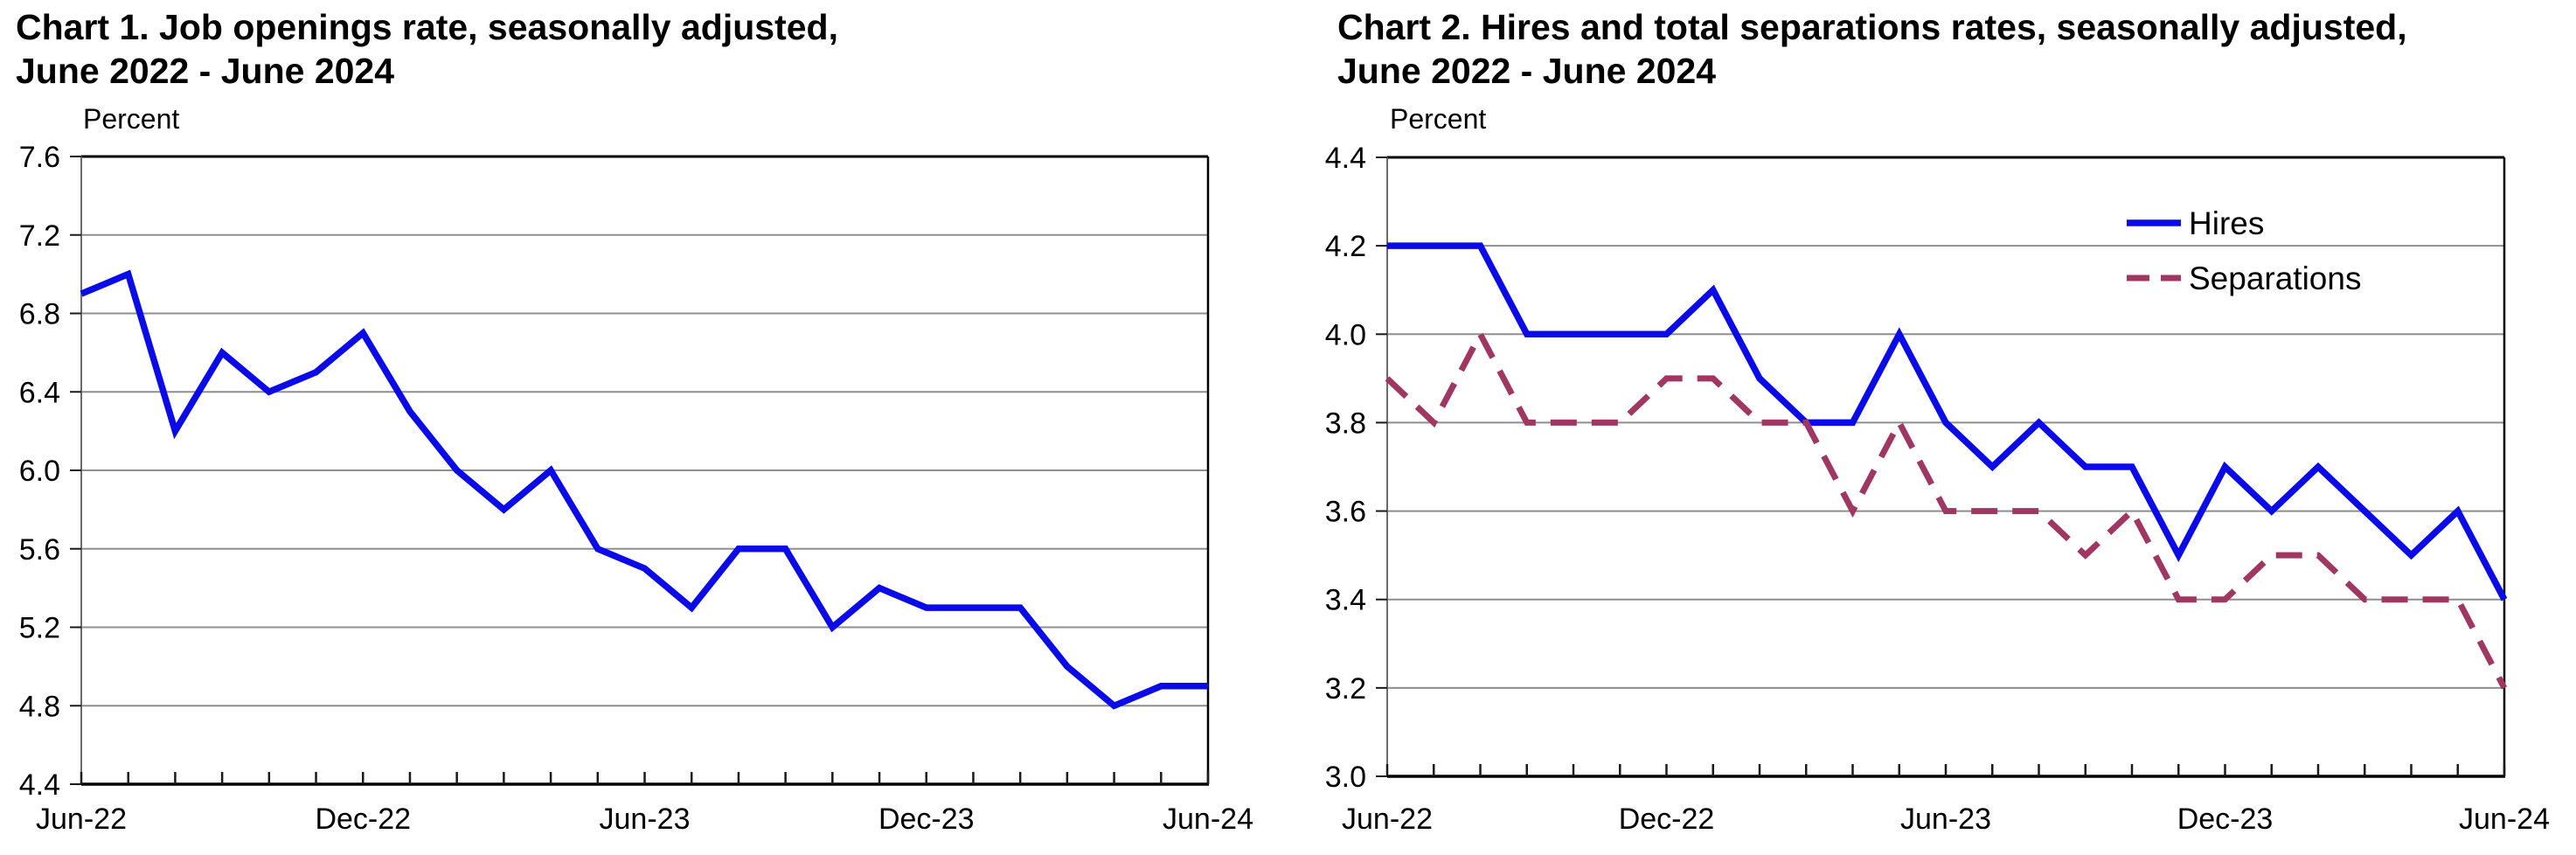 The height and width of the screenshot is (855, 2576). What do you see at coordinates (39, 471) in the screenshot?
I see `y-tick-label: 6.0` at bounding box center [39, 471].